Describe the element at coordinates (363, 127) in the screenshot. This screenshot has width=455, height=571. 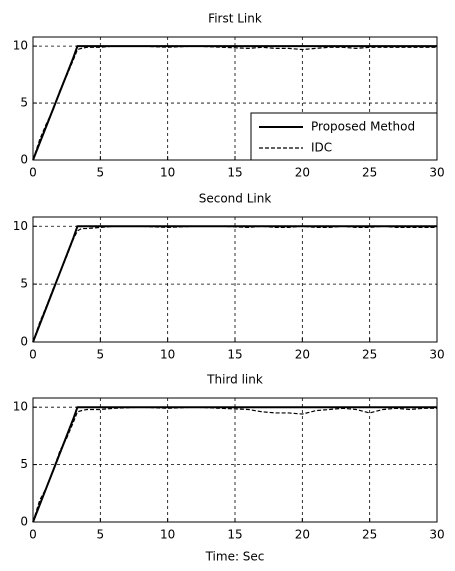
I see `legend-label: Proposed Method` at that location.